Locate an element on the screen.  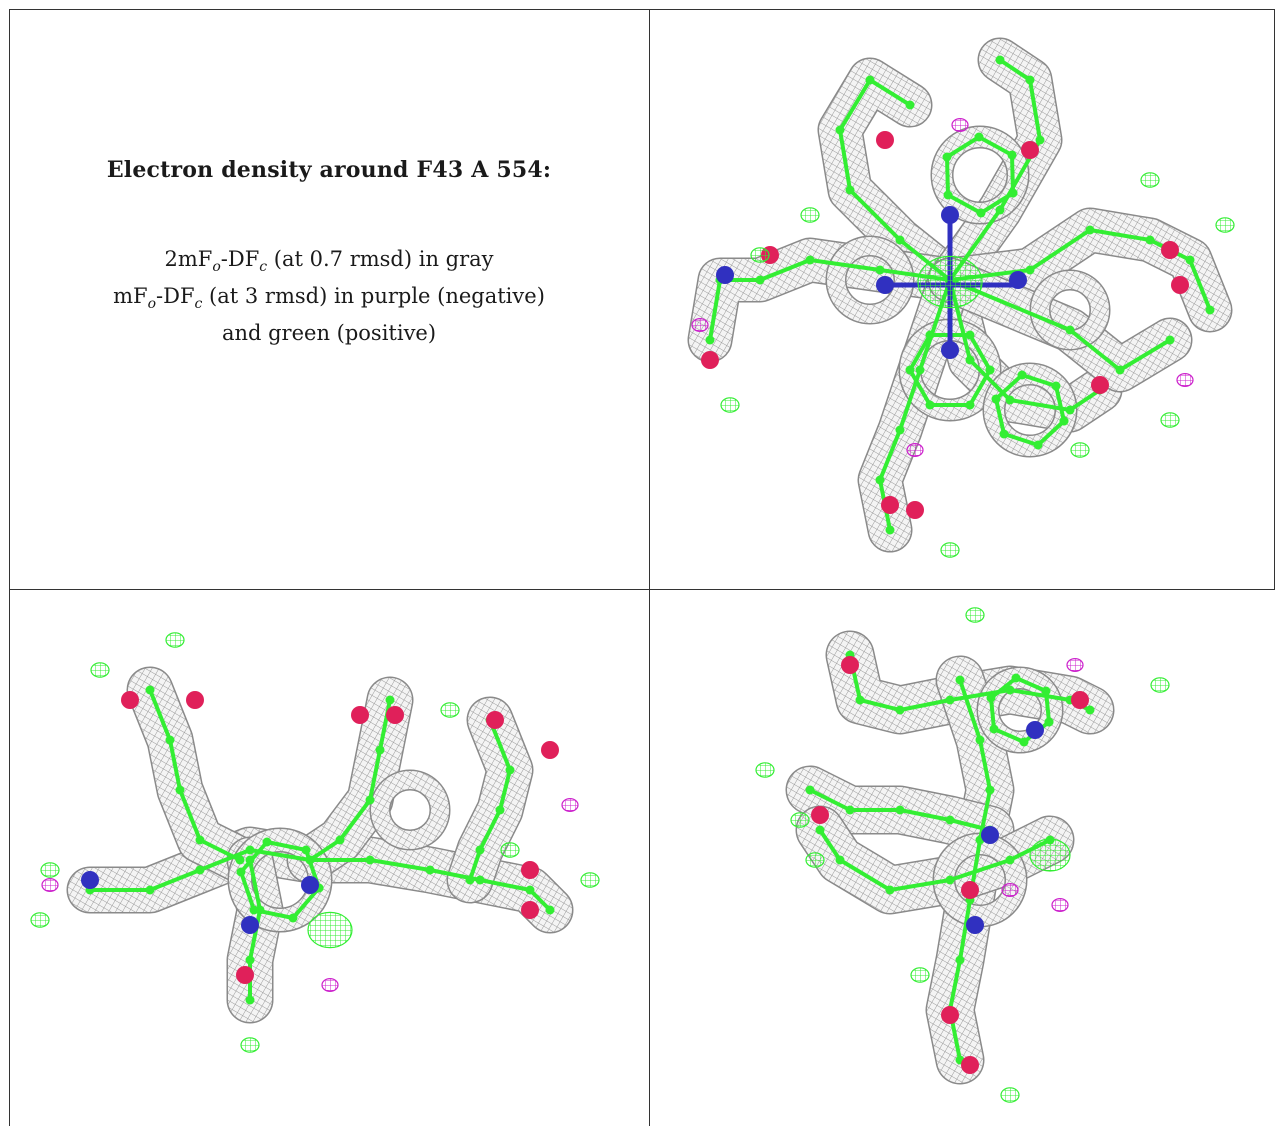
caption-text: mF is located at coordinates (130, 296).